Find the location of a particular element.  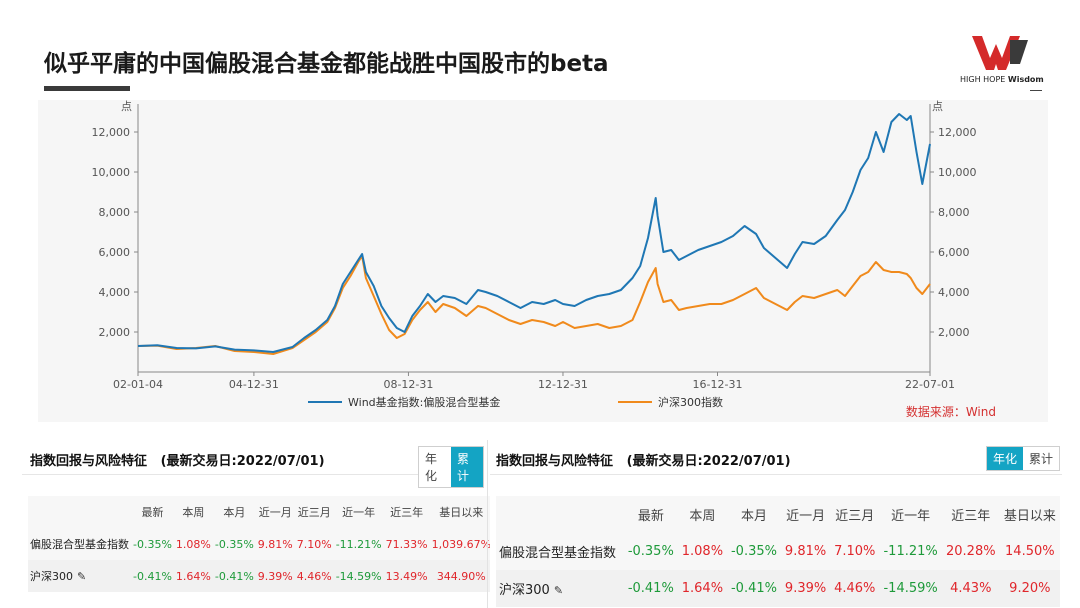

y-tick-label-left: 8,000 is located at coordinates (115, 212).